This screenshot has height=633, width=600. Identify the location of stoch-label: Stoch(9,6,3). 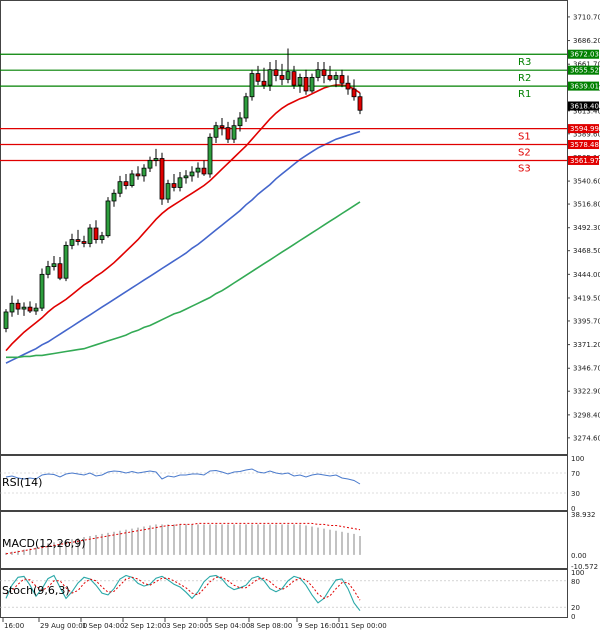
(36, 590).